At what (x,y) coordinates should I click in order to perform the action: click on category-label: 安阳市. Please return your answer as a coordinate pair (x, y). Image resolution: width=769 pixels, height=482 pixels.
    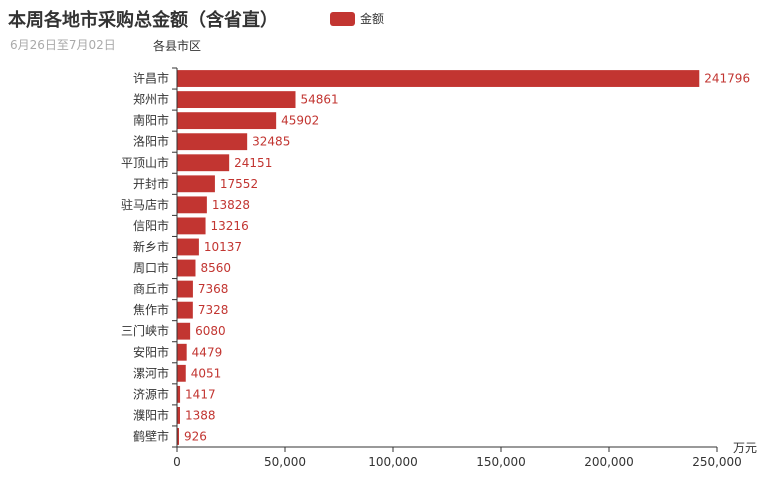
    Looking at the image, I should click on (151, 351).